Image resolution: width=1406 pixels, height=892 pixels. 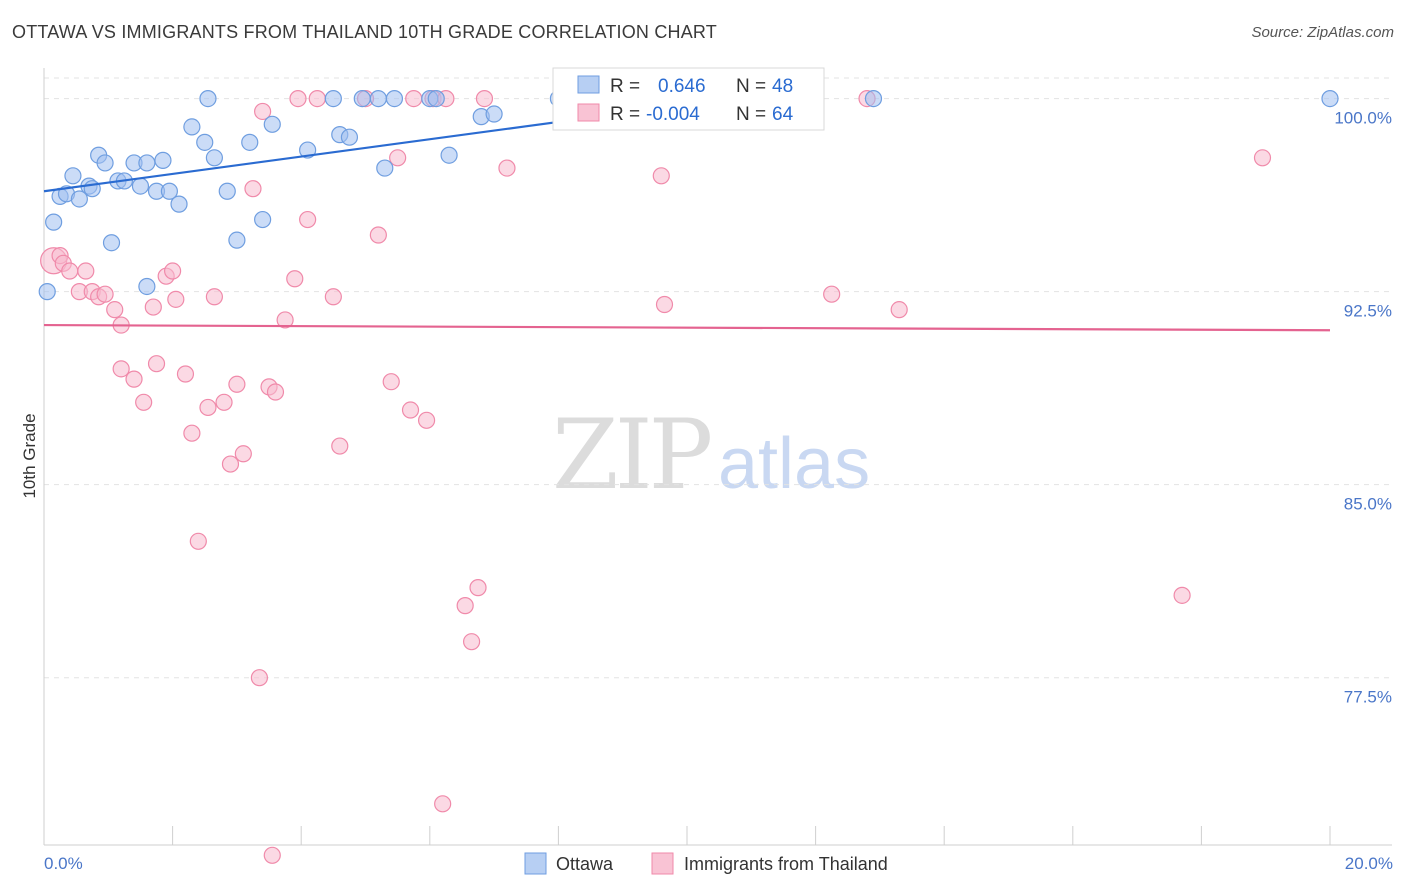 I want to click on x-tick-label: 20.0%, so click(x=1369, y=863).